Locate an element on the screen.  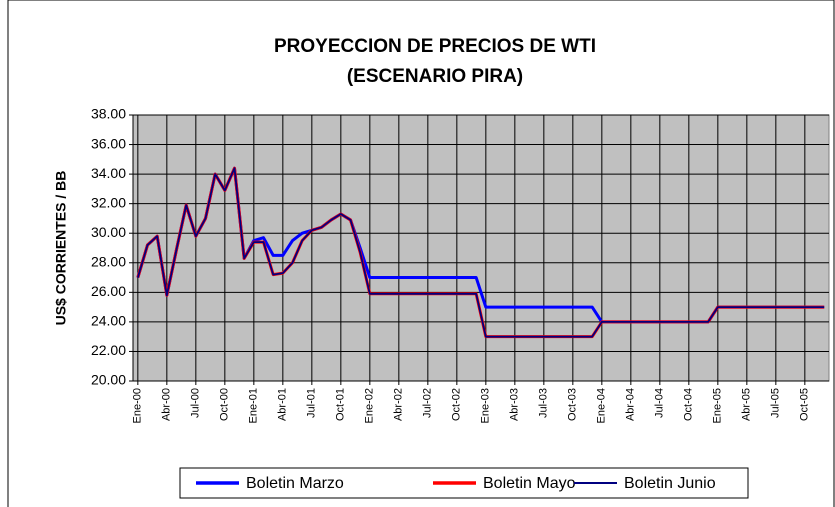
x-tick-label: Ene-01 is located at coordinates (254, 405).